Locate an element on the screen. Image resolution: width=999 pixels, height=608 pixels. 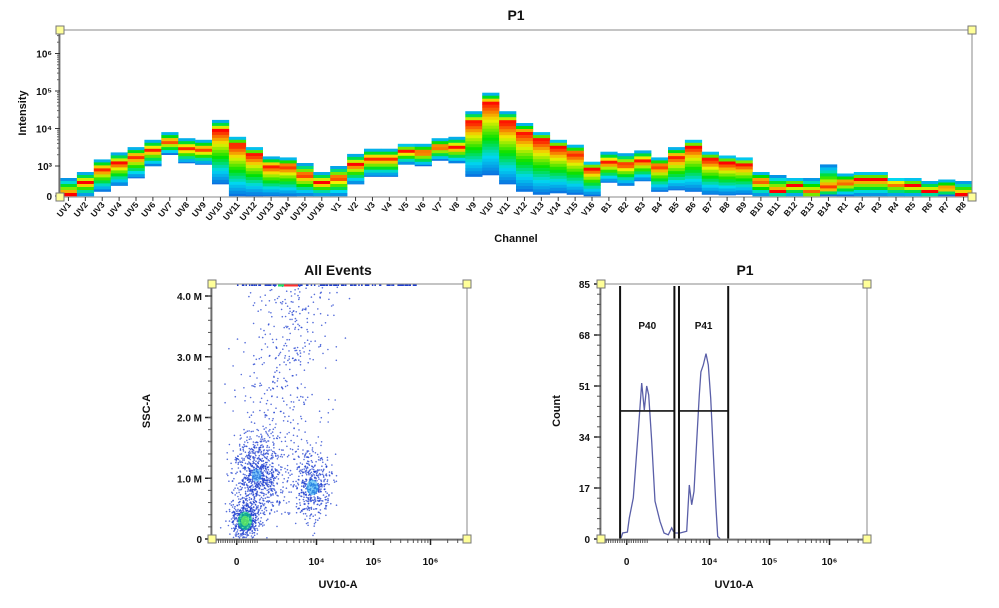
gate-p41: P41 is located at coordinates (703, 412).